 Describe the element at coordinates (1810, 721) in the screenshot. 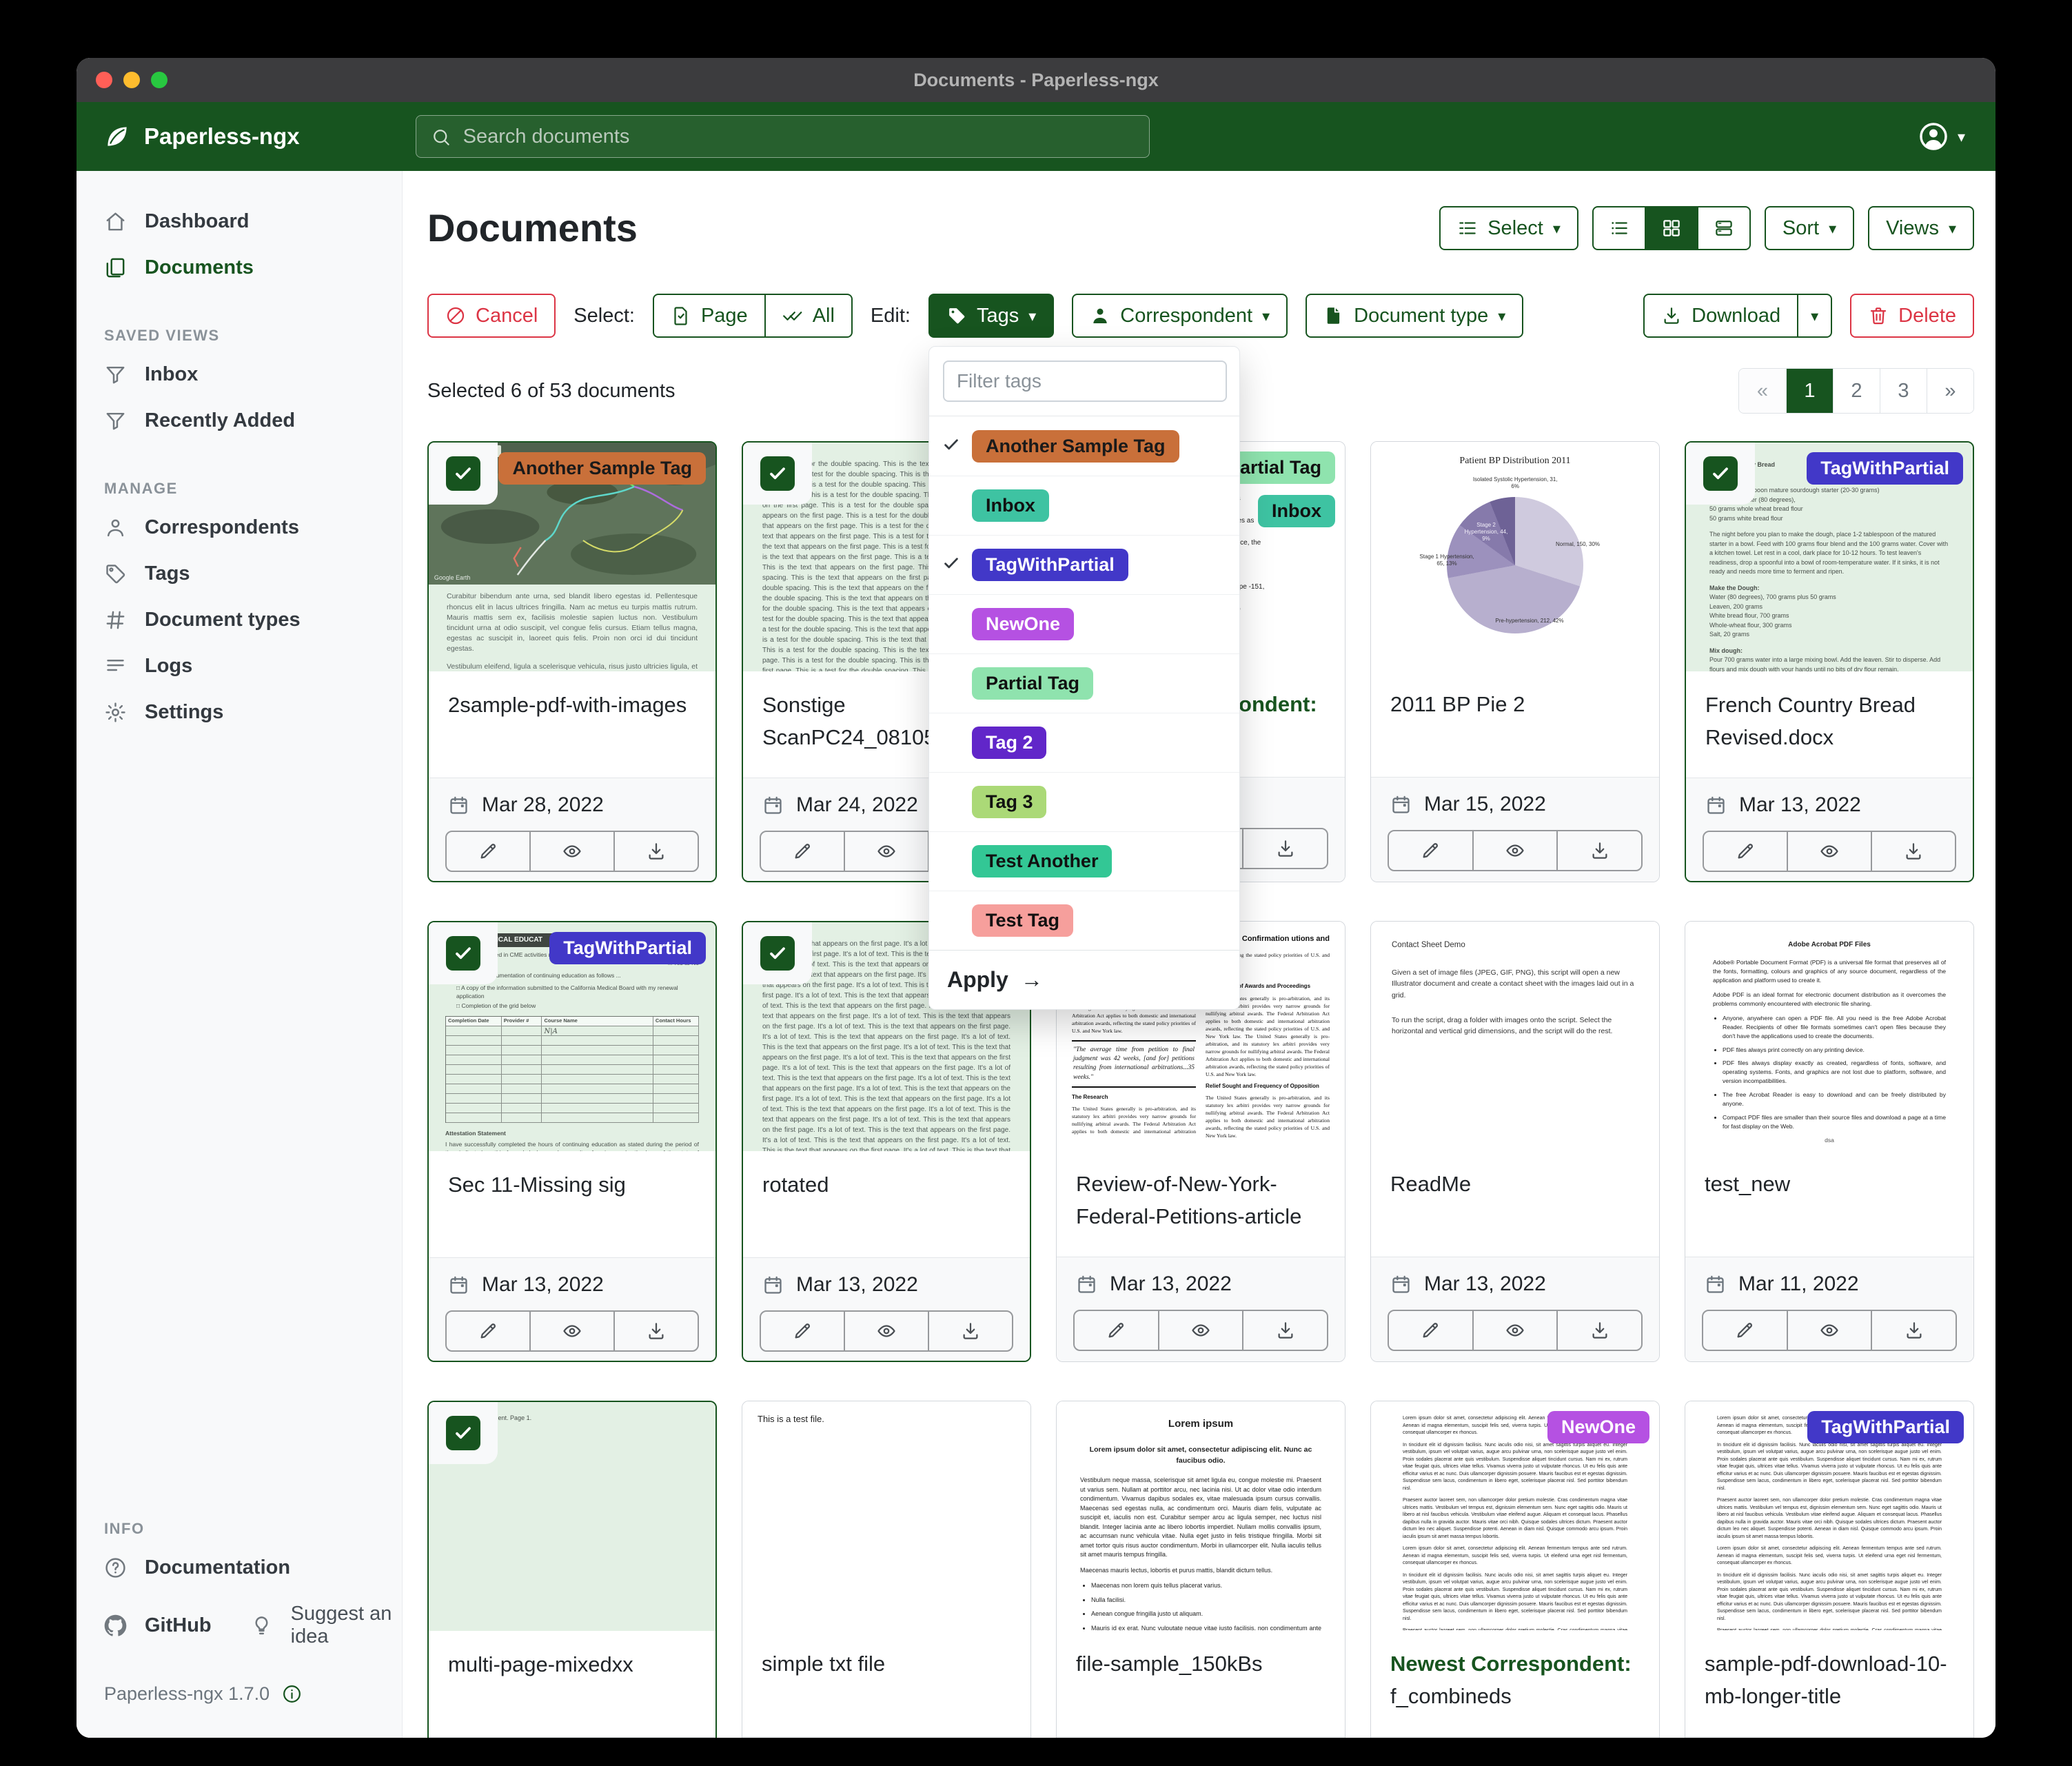

I see `document-title: French Country Bread Revised.docx` at that location.